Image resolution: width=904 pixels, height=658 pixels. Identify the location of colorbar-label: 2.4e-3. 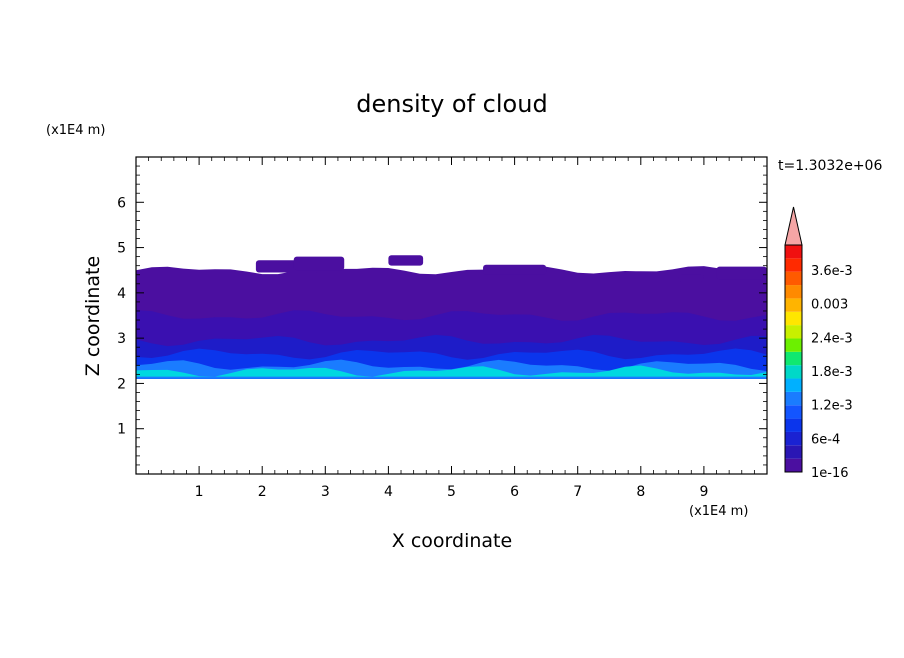
(832, 338).